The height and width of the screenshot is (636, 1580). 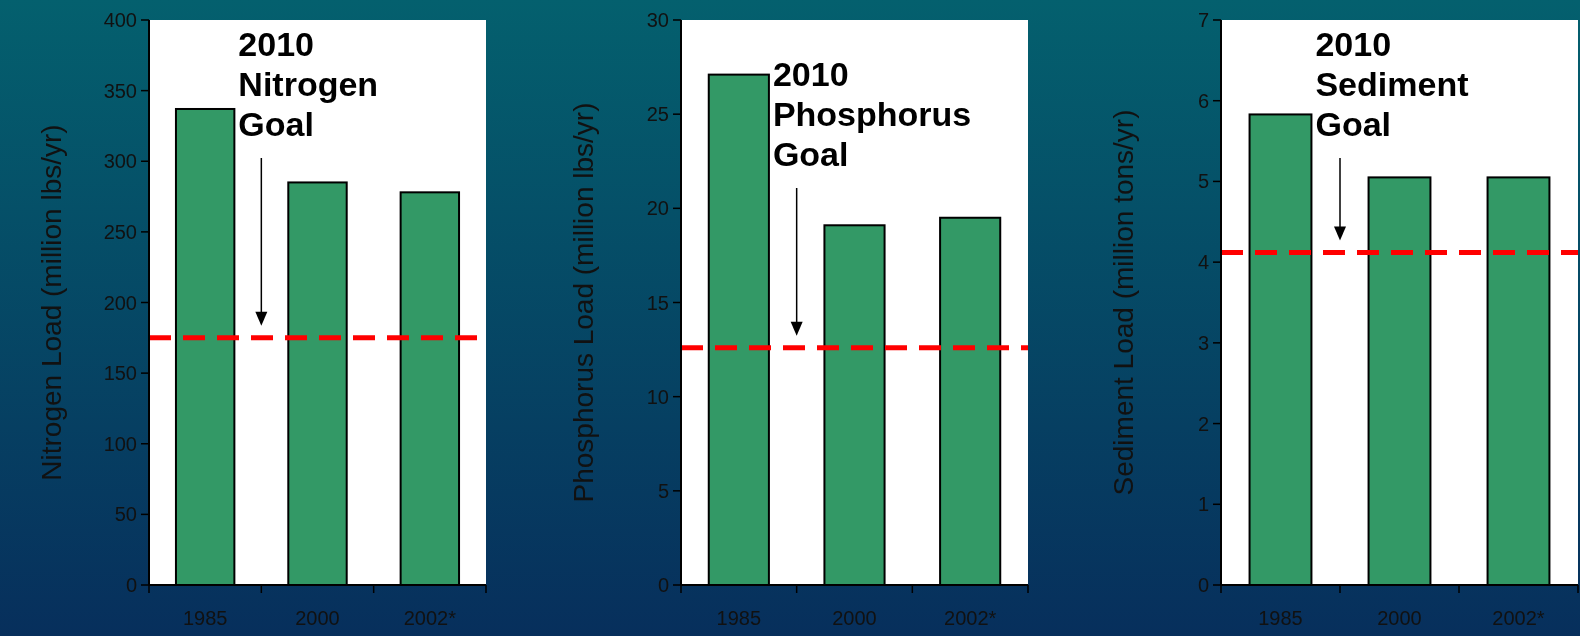 I want to click on y-tick-label: 1, so click(x=1203, y=504).